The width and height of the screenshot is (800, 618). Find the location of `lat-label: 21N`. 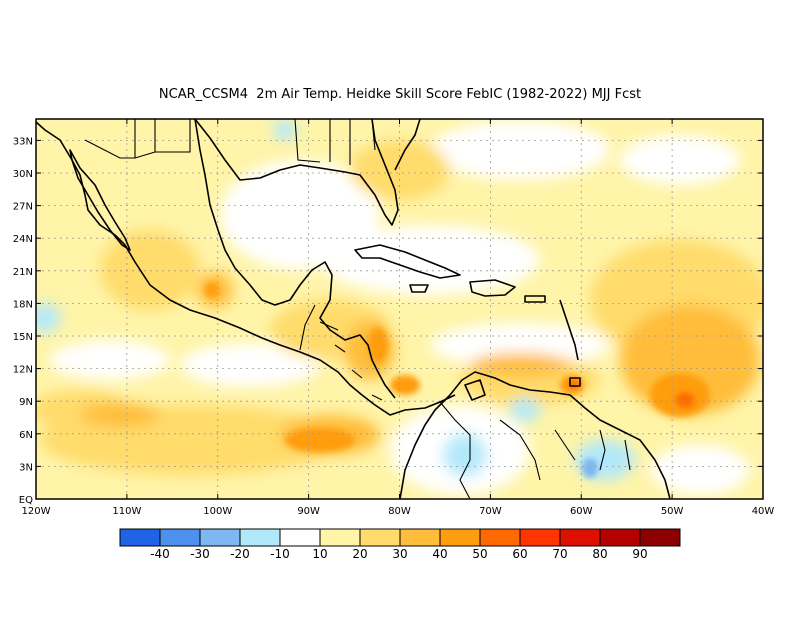

lat-label: 21N is located at coordinates (23, 272).